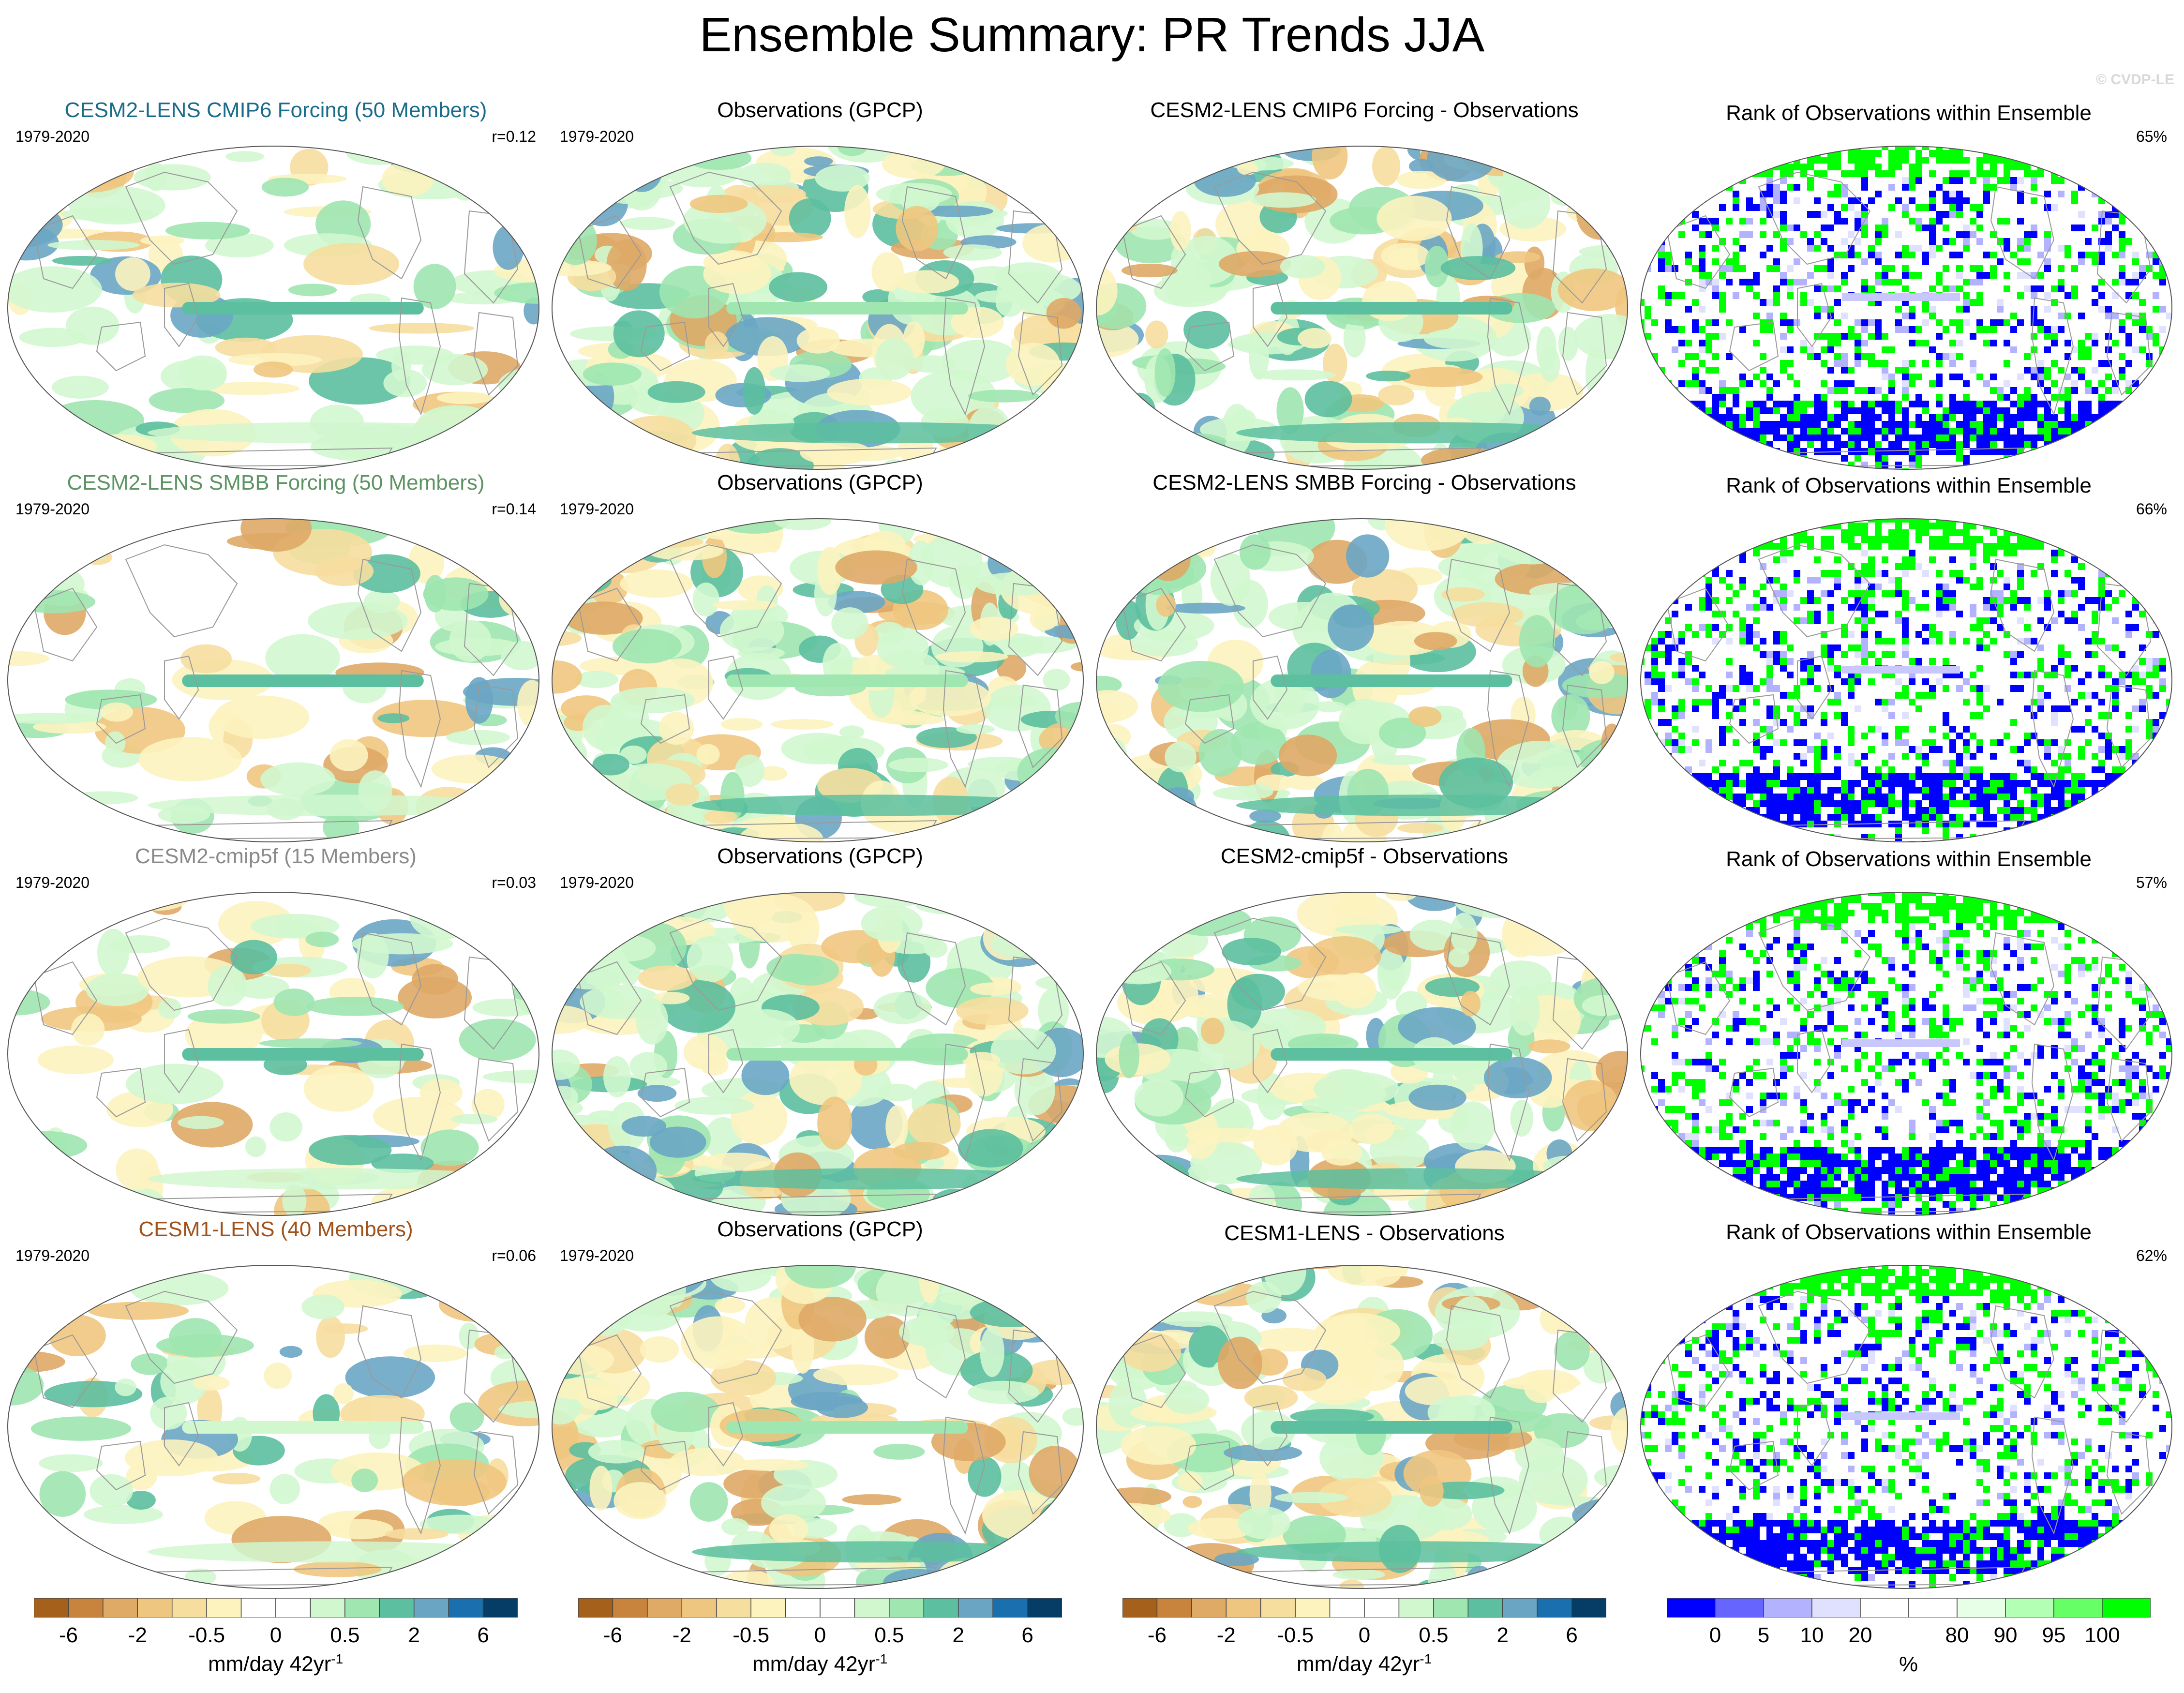 This screenshot has height=1693, width=2184. Describe the element at coordinates (2054, 1635) in the screenshot. I see `colorbar-tick-label: 95` at that location.